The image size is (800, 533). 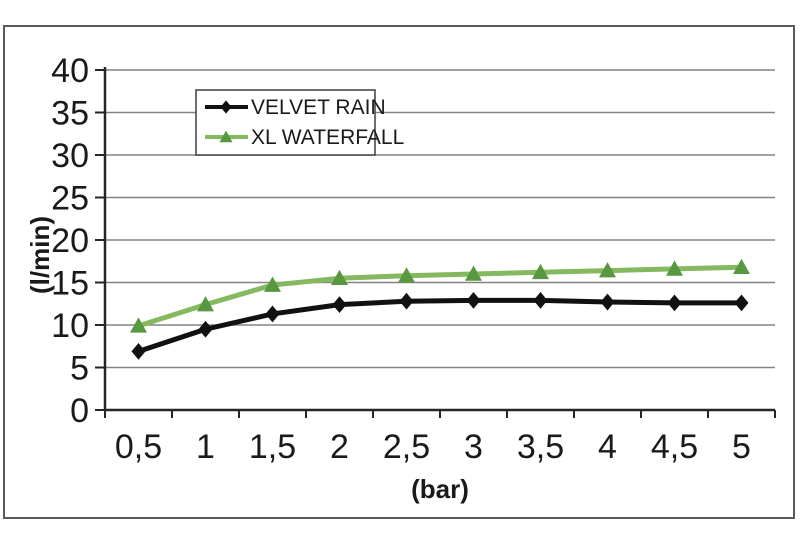 I want to click on y-tick-label: 20, so click(x=70, y=241).